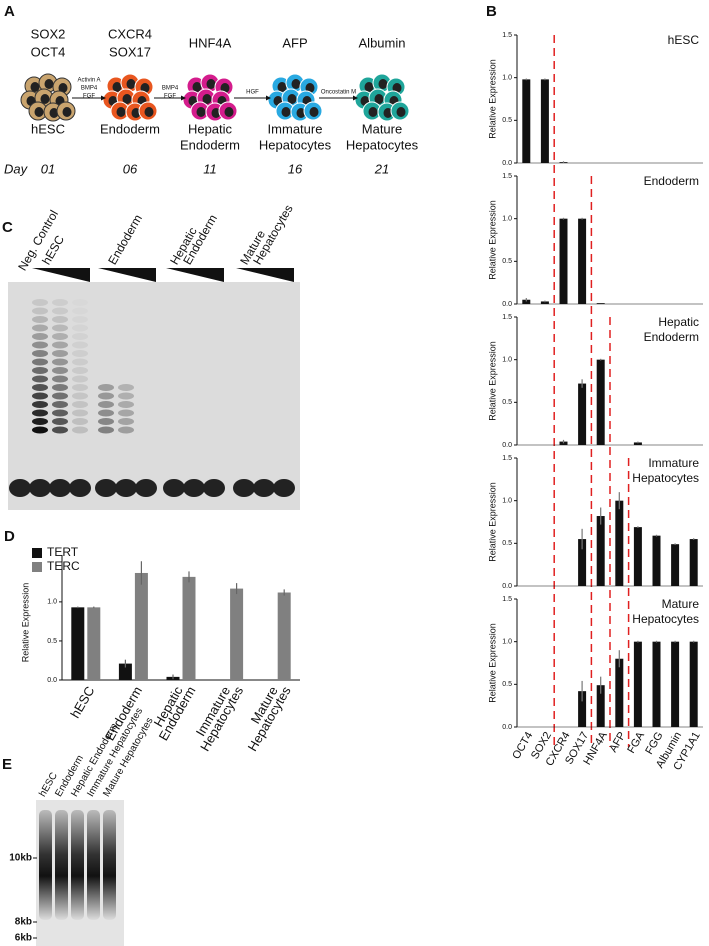  Describe the element at coordinates (127, 275) in the screenshot. I see `wedge` at that location.